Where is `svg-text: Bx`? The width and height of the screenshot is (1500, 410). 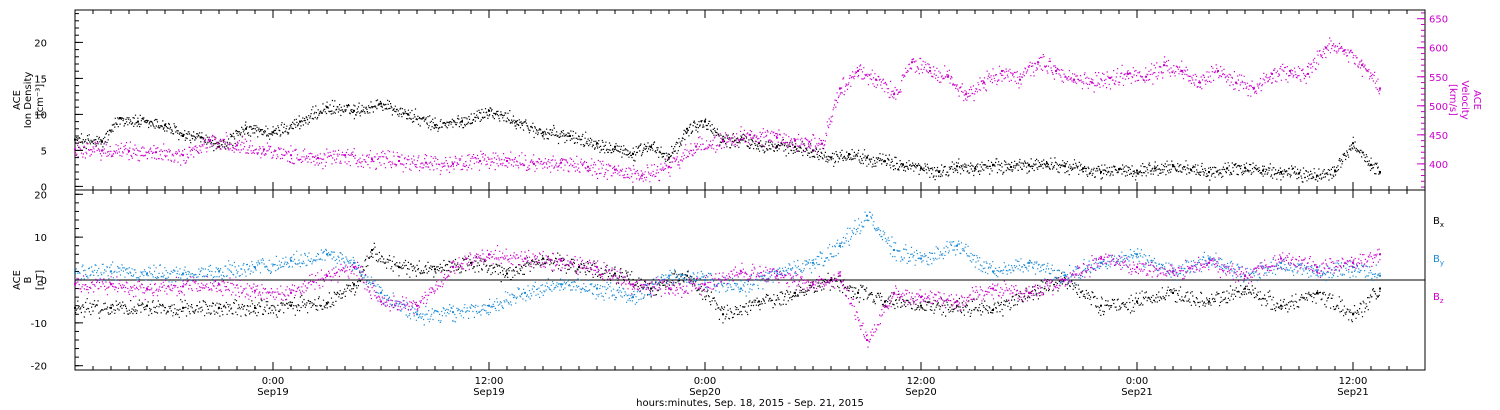
svg-text: Bx is located at coordinates (1438, 222).